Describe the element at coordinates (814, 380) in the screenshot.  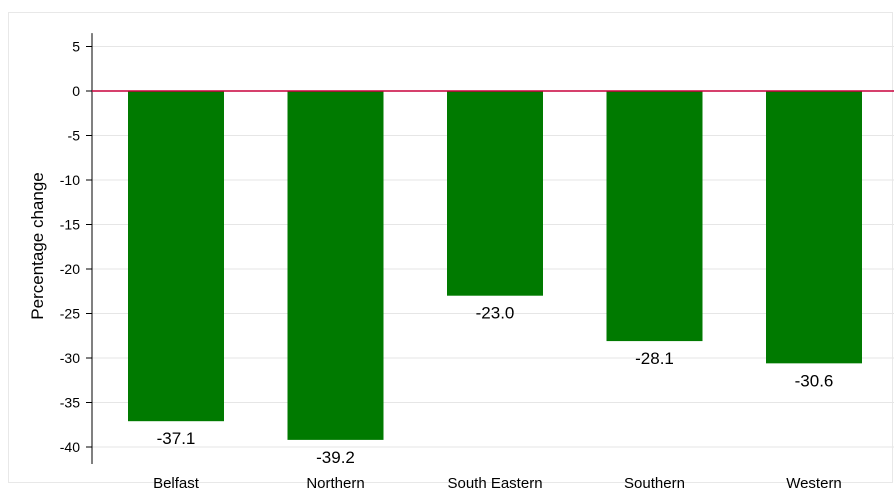
I see `data-label: -30.6` at that location.